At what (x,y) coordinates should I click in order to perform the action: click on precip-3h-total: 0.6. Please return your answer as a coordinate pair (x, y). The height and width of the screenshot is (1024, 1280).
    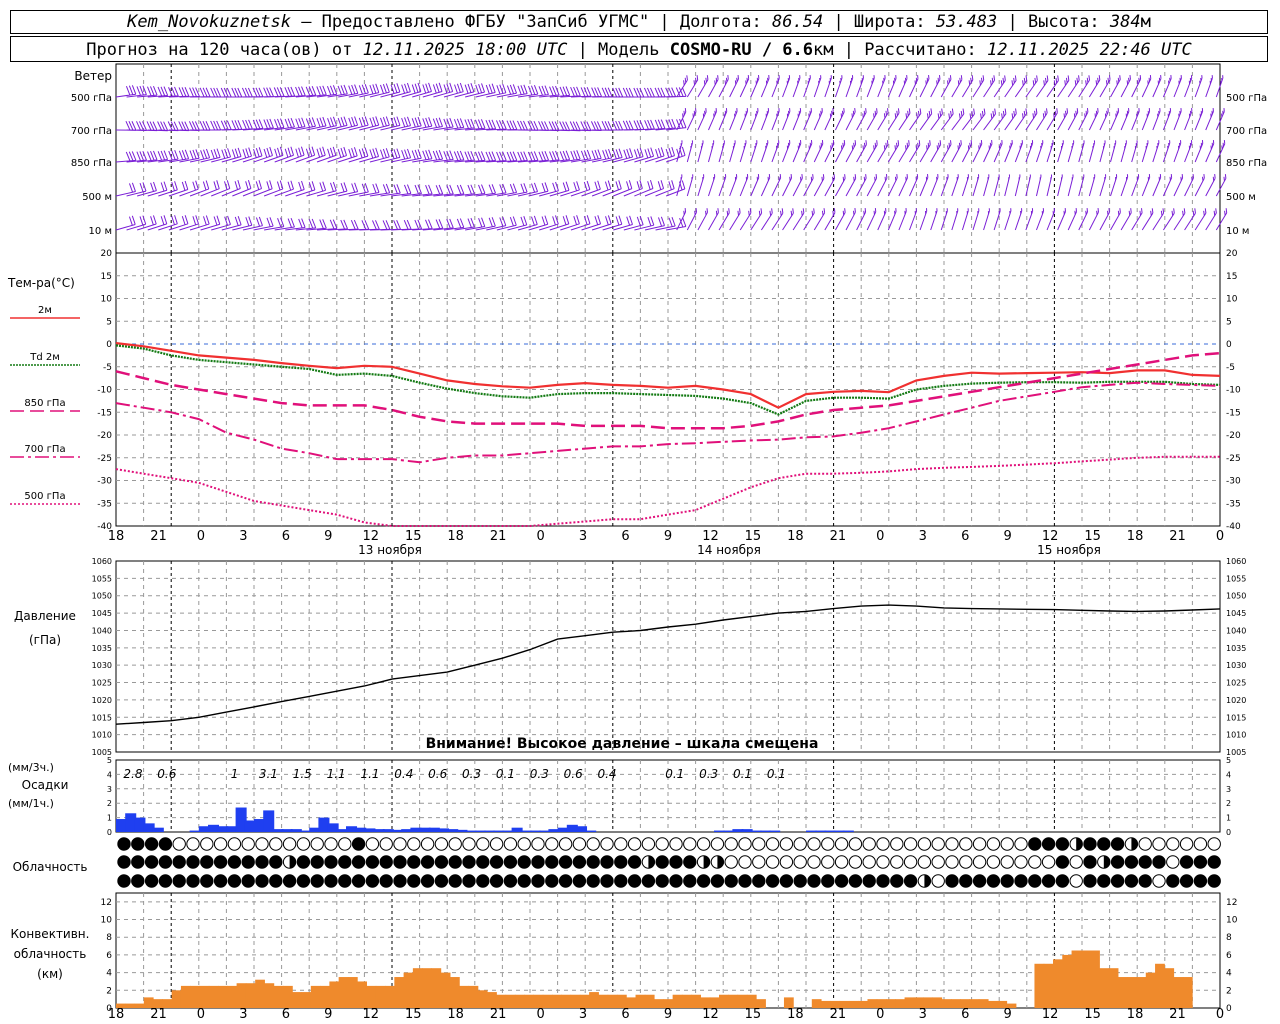
    Looking at the image, I should click on (573, 774).